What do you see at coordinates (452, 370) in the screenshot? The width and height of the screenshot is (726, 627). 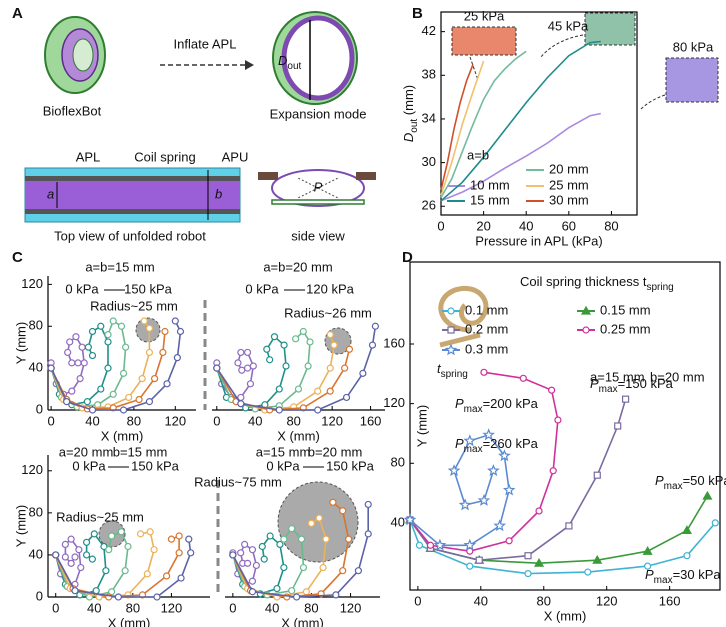 I see `annotation: tspring` at bounding box center [452, 370].